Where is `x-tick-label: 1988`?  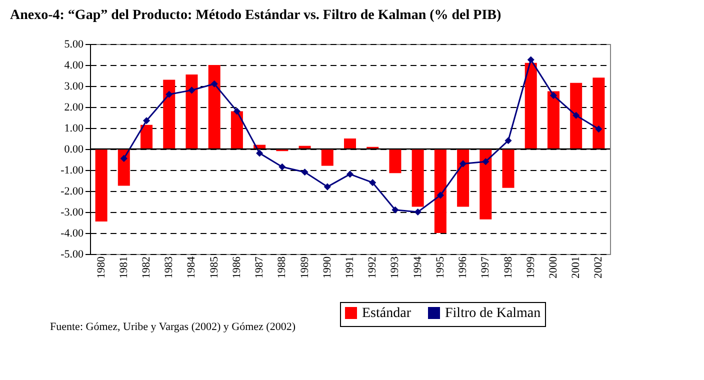 x-tick-label: 1988 is located at coordinates (282, 267).